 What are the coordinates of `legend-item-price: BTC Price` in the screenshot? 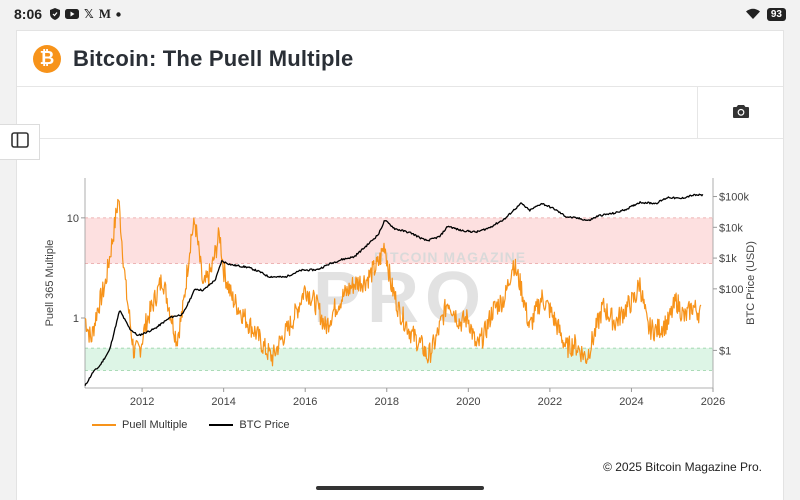 It's located at (249, 425).